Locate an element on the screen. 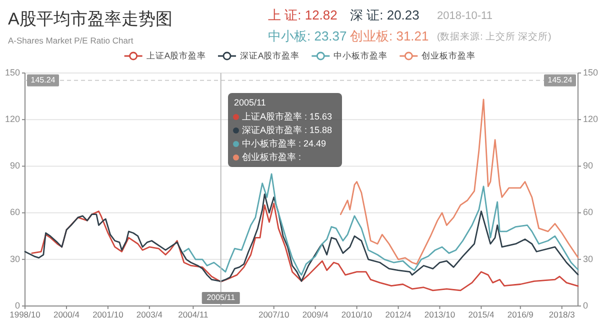  y-tick-label: 30 is located at coordinates (15, 259).